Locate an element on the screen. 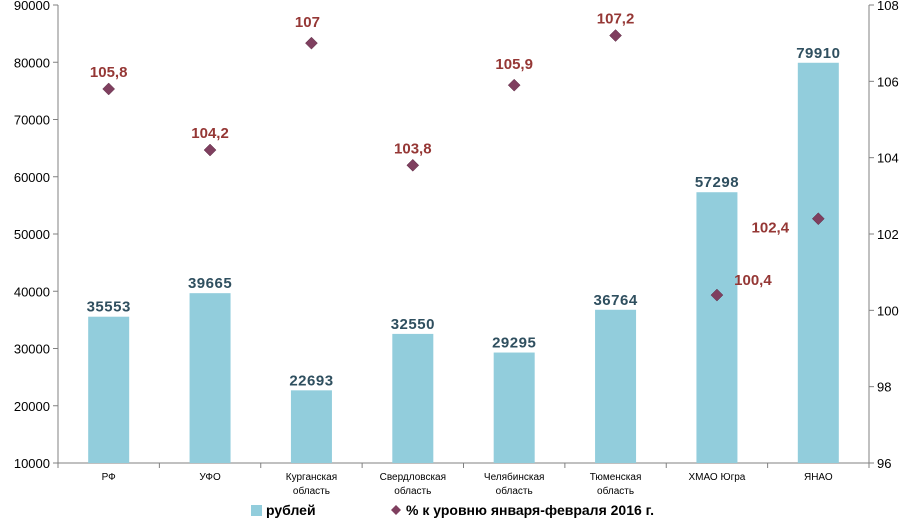 Image resolution: width=918 pixels, height=521 pixels. left-axis-tick-label: 50000 is located at coordinates (32, 234).